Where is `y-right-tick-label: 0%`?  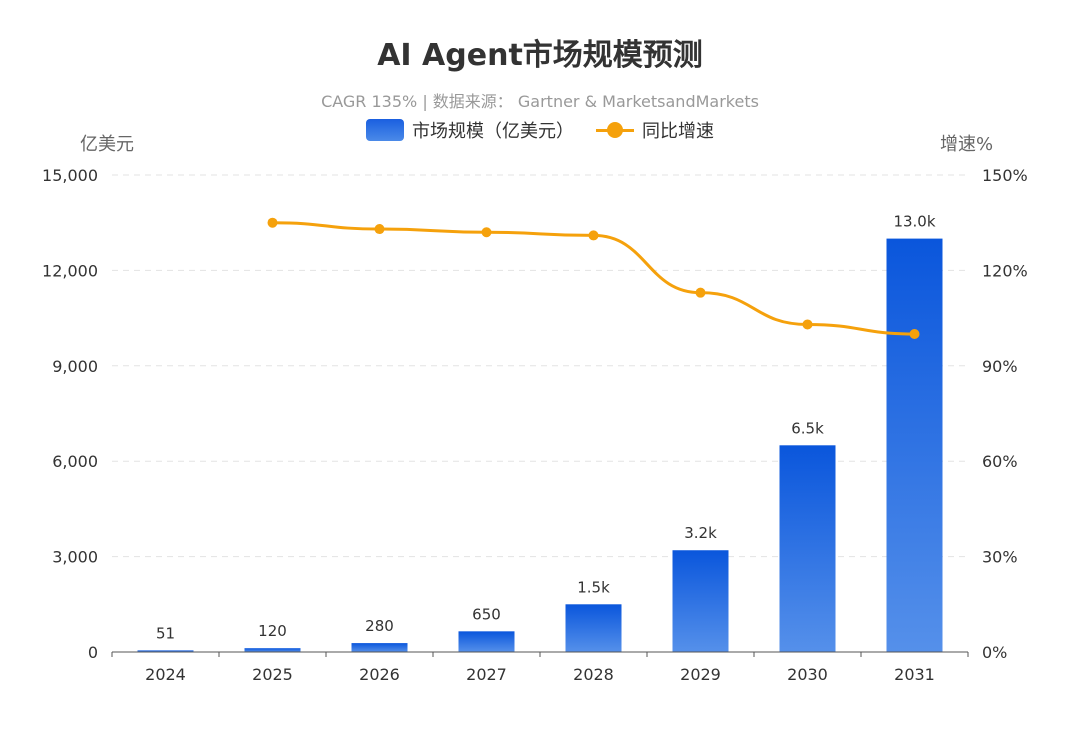 y-right-tick-label: 0% is located at coordinates (994, 652).